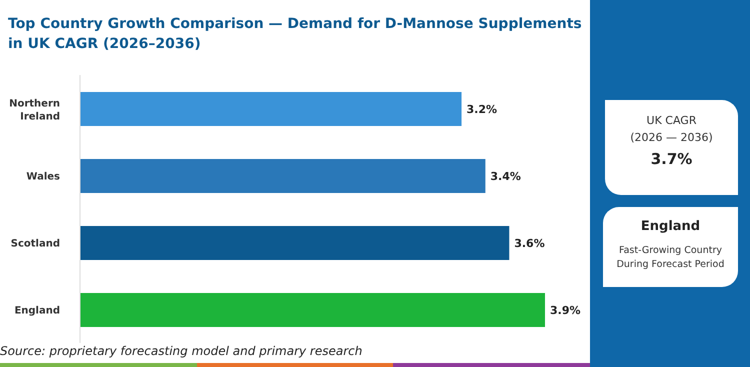 Image resolution: width=750 pixels, height=367 pixels. I want to click on text: 3.7%, so click(672, 159).